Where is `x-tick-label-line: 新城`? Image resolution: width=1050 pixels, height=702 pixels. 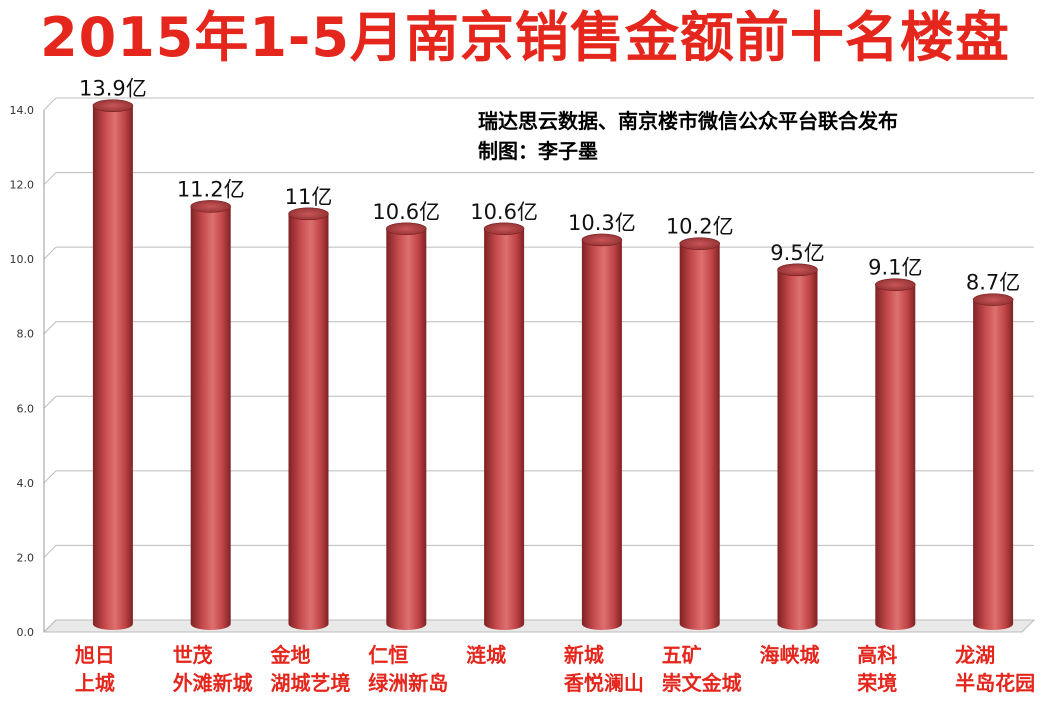 x-tick-label-line: 新城 is located at coordinates (584, 655).